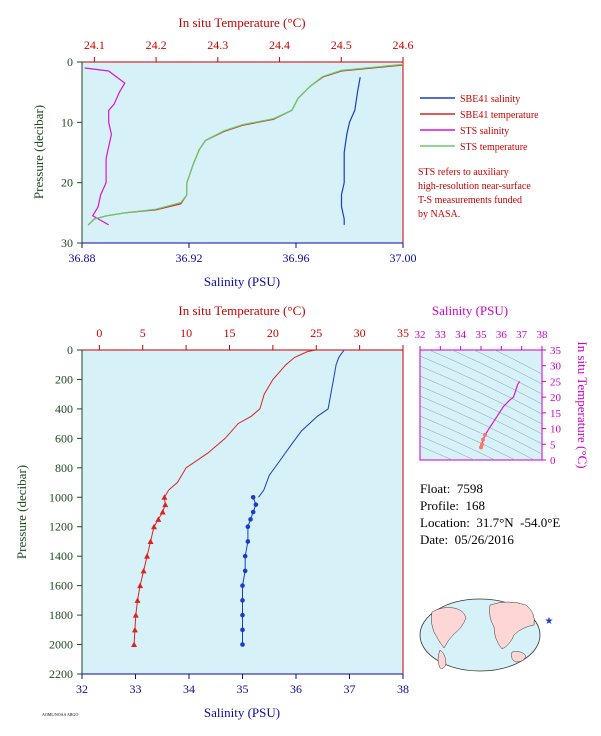 Image resolution: width=601 pixels, height=736 pixels. Describe the element at coordinates (486, 635) in the screenshot. I see `world-map: ★` at that location.